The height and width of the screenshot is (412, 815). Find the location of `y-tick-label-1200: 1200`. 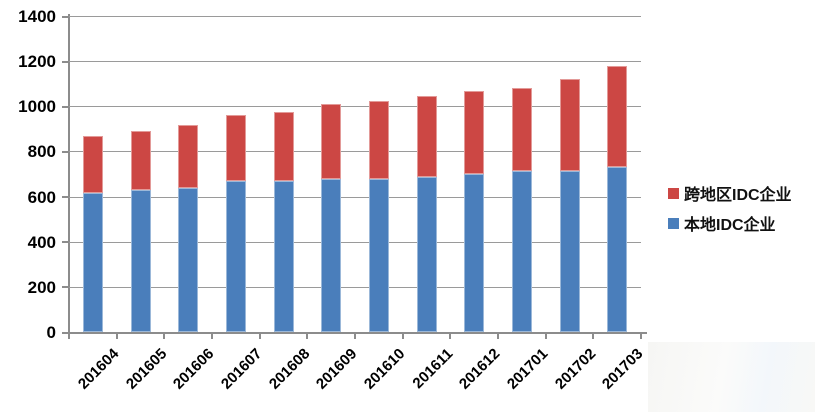

y-tick-label-1200: 1200 is located at coordinates (37, 62).